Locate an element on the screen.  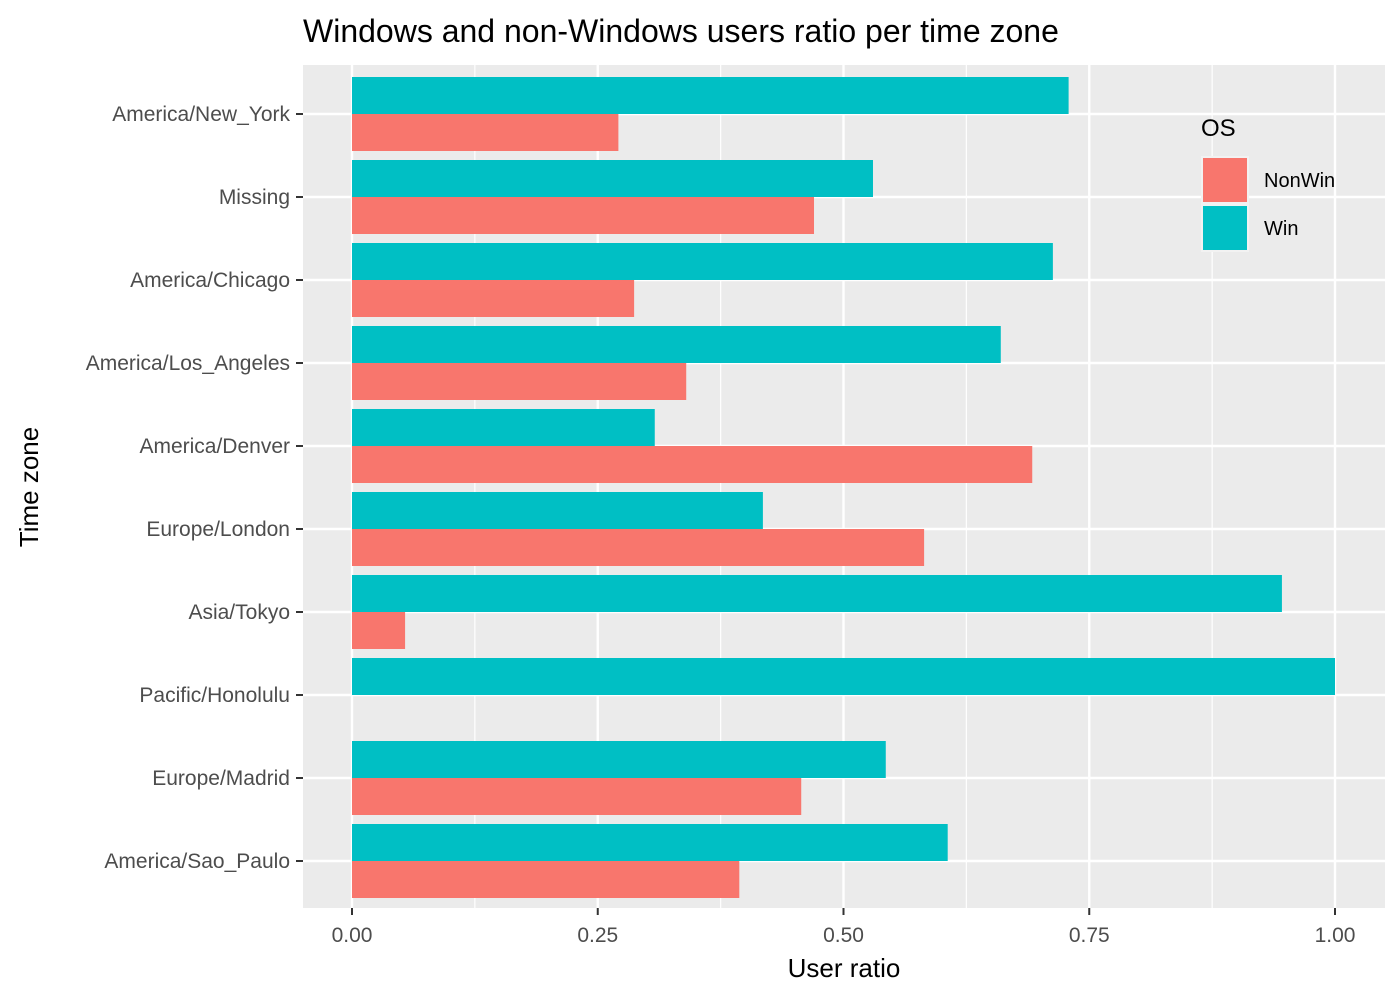
x-tick-label: 0.25 is located at coordinates (597, 935).